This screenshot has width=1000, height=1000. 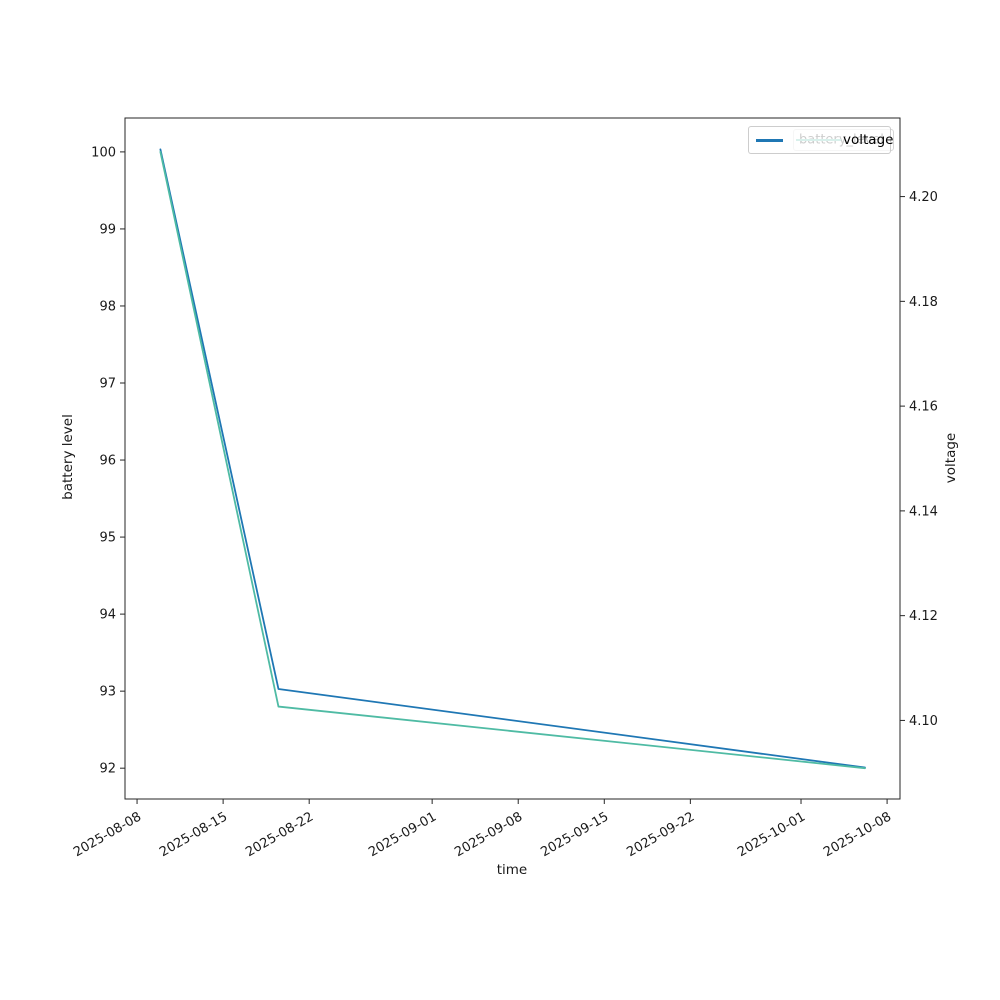 What do you see at coordinates (193, 834) in the screenshot?
I see `x-tick-label: 2025-08-15` at bounding box center [193, 834].